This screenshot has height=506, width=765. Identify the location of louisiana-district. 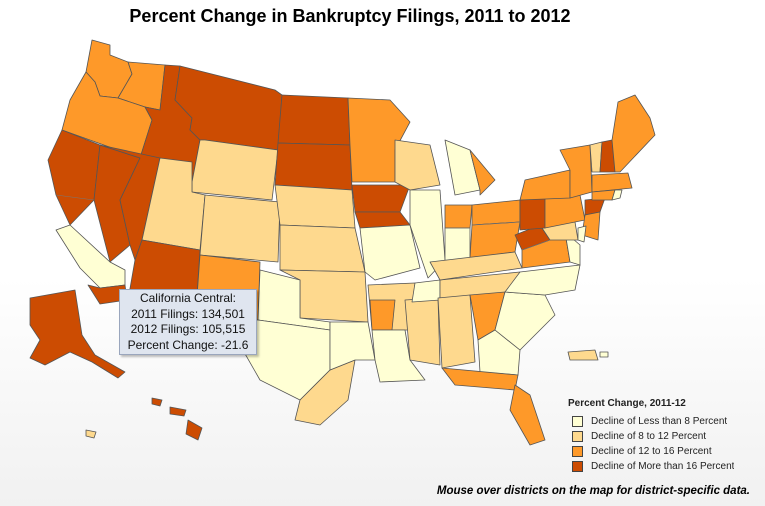
(398, 356).